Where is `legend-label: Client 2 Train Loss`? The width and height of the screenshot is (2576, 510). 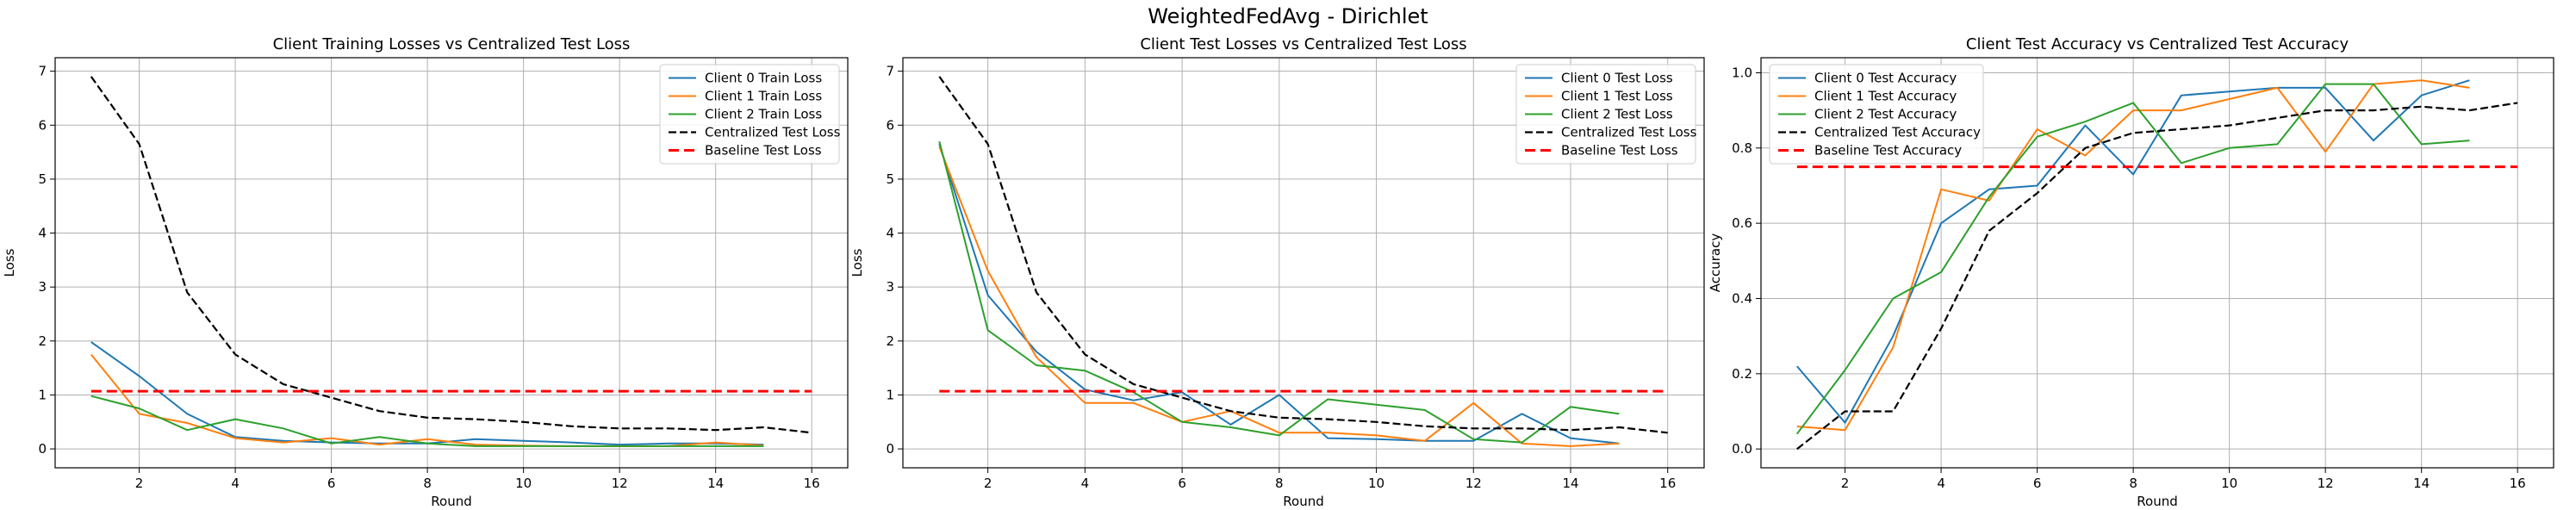
legend-label: Client 2 Train Loss is located at coordinates (764, 114).